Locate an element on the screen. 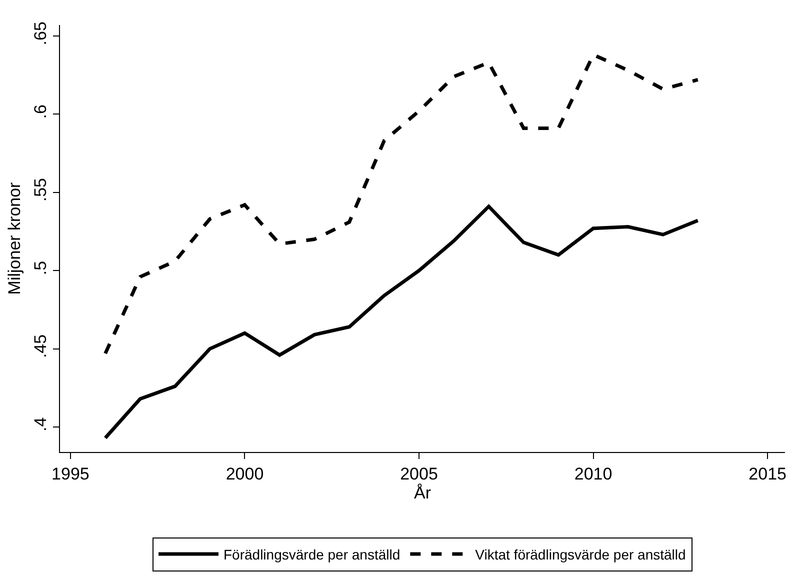 This screenshot has height=583, width=810. x-tick-label: 2015 is located at coordinates (767, 474).